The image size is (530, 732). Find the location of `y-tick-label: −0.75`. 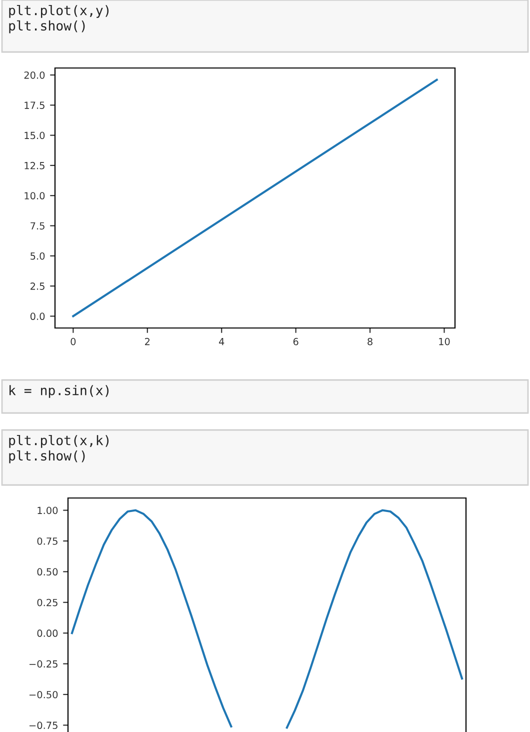

y-tick-label: −0.75 is located at coordinates (44, 726).